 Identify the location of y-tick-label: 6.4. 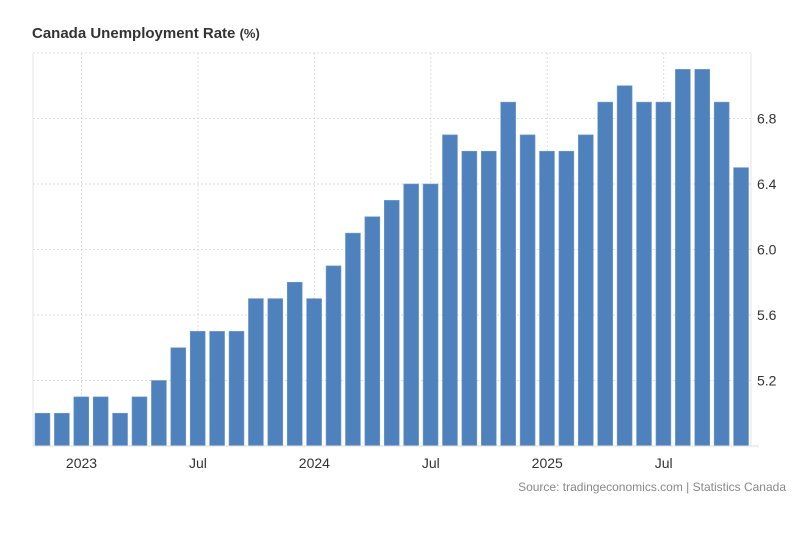
(767, 184).